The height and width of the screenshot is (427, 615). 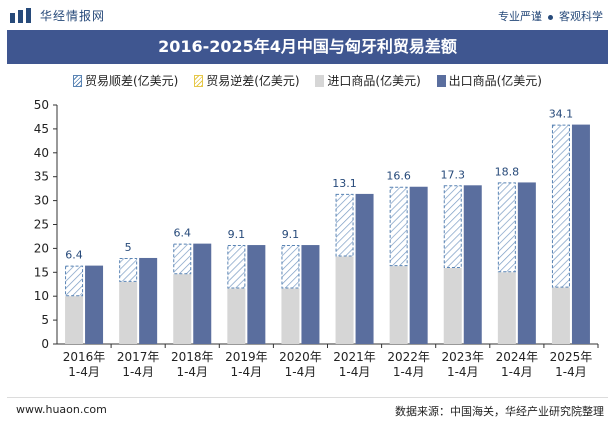 I want to click on y-tick-label: 25, so click(x=41, y=225).